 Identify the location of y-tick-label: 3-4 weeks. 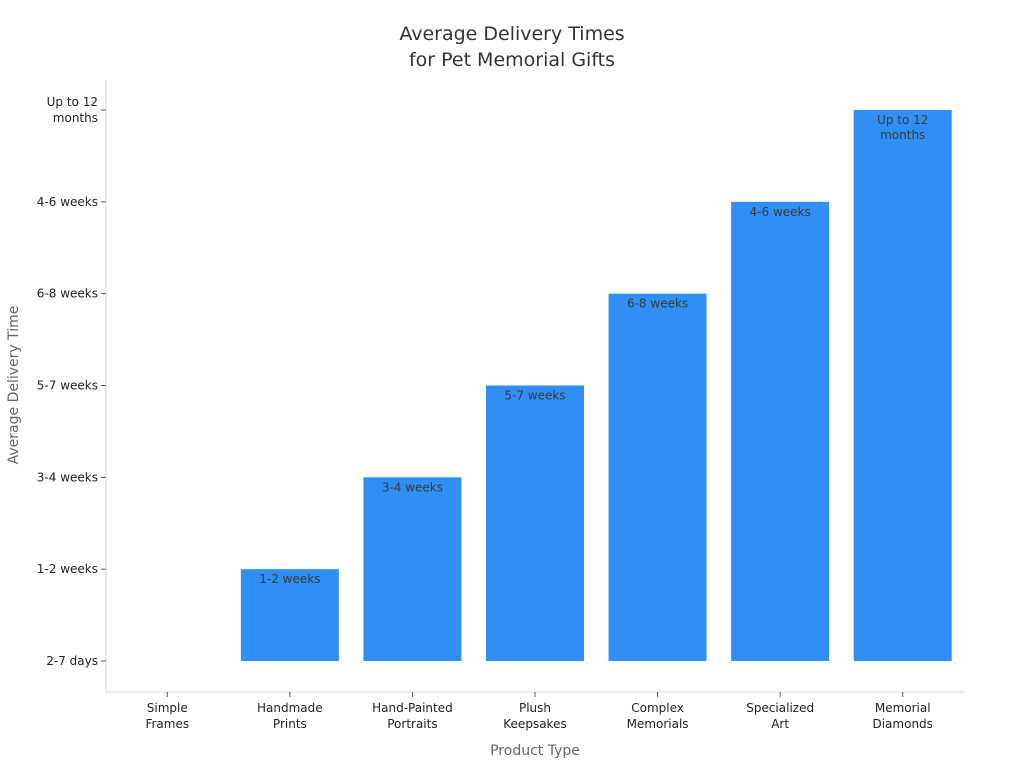
(67, 477).